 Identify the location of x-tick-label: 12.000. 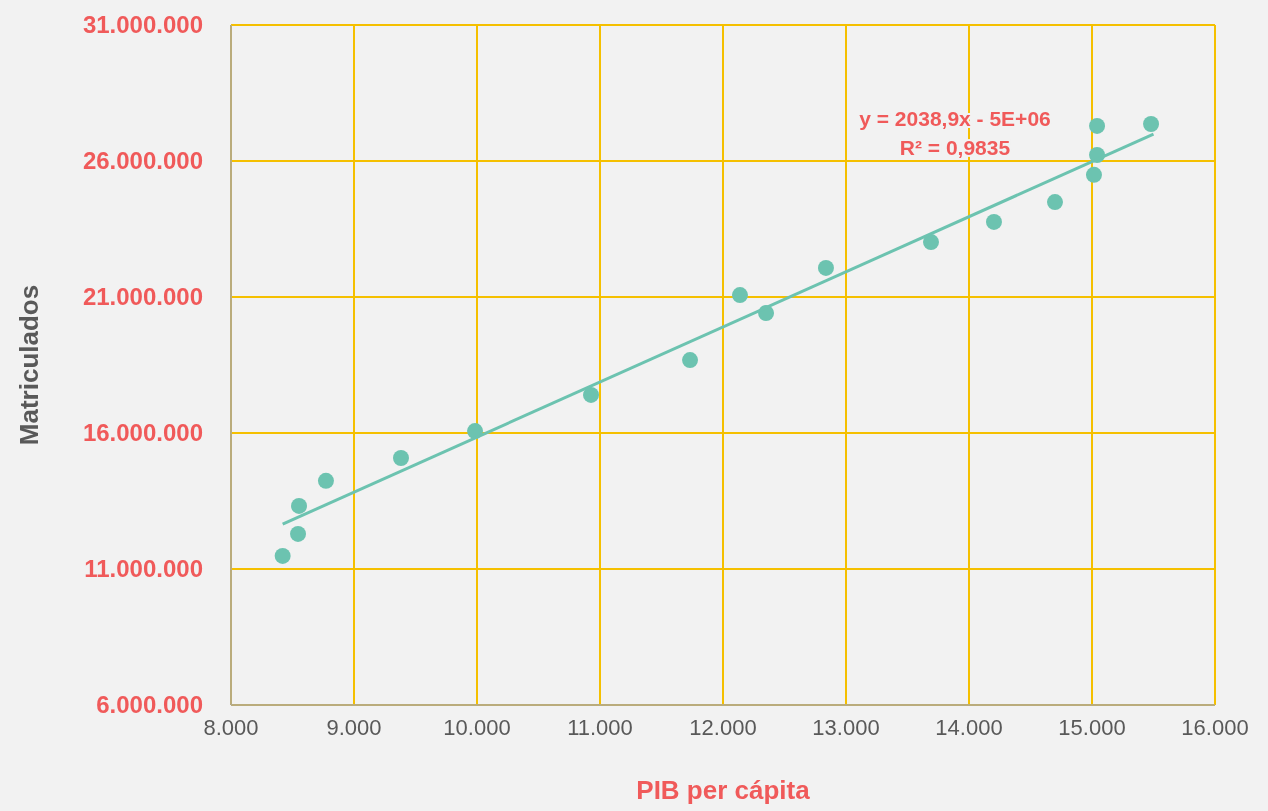
(723, 727).